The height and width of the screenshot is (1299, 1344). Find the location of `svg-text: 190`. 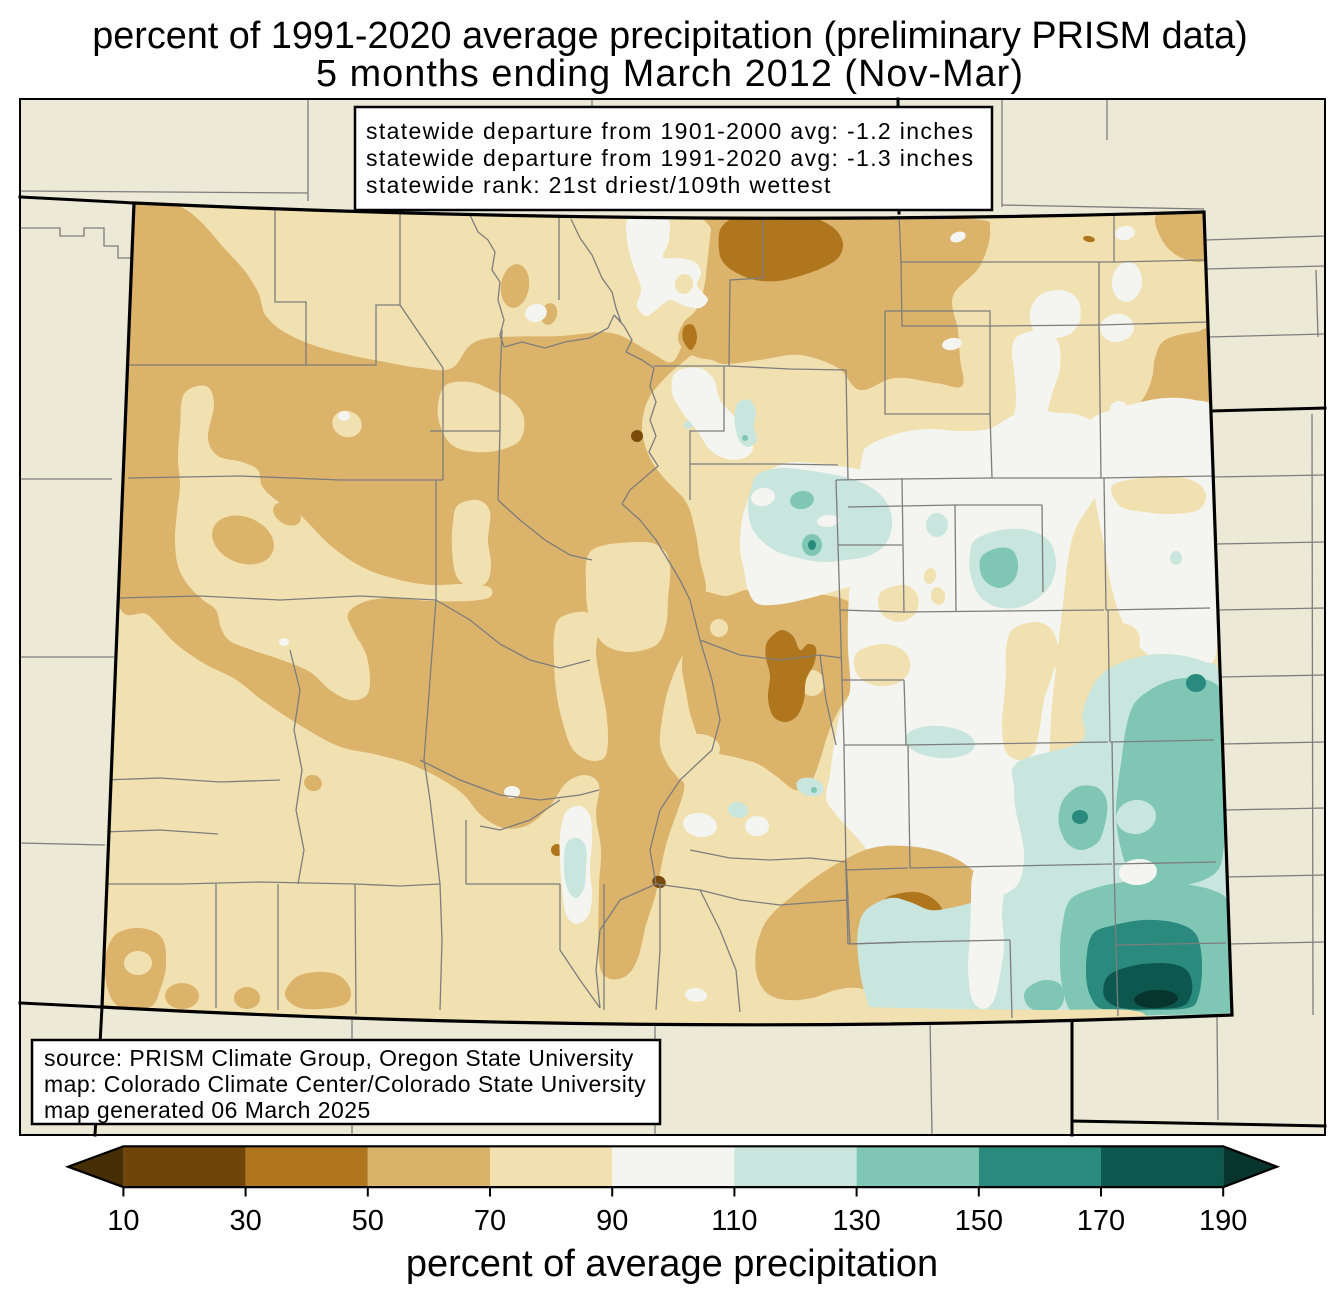

svg-text: 190 is located at coordinates (1223, 1221).